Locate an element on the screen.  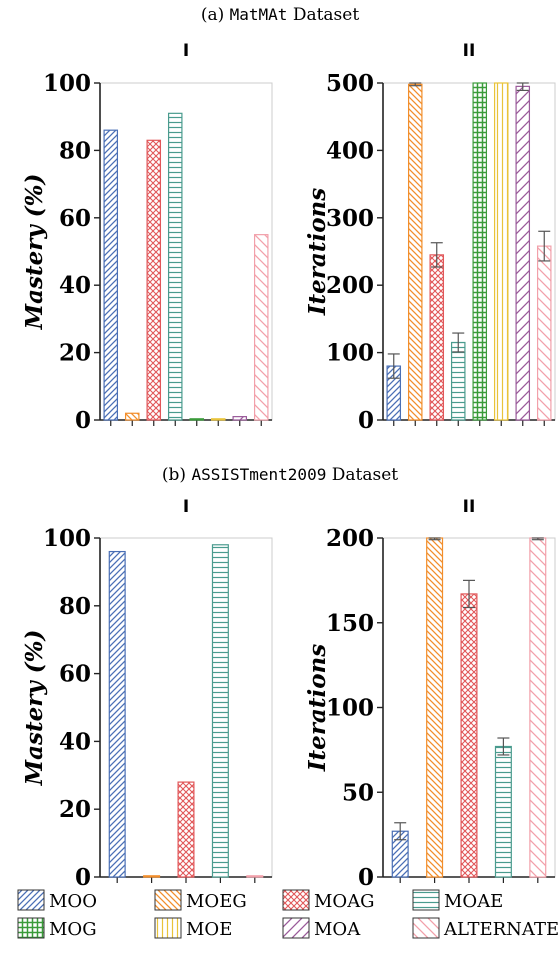
legend-item-moo: MOO is located at coordinates (57, 900).